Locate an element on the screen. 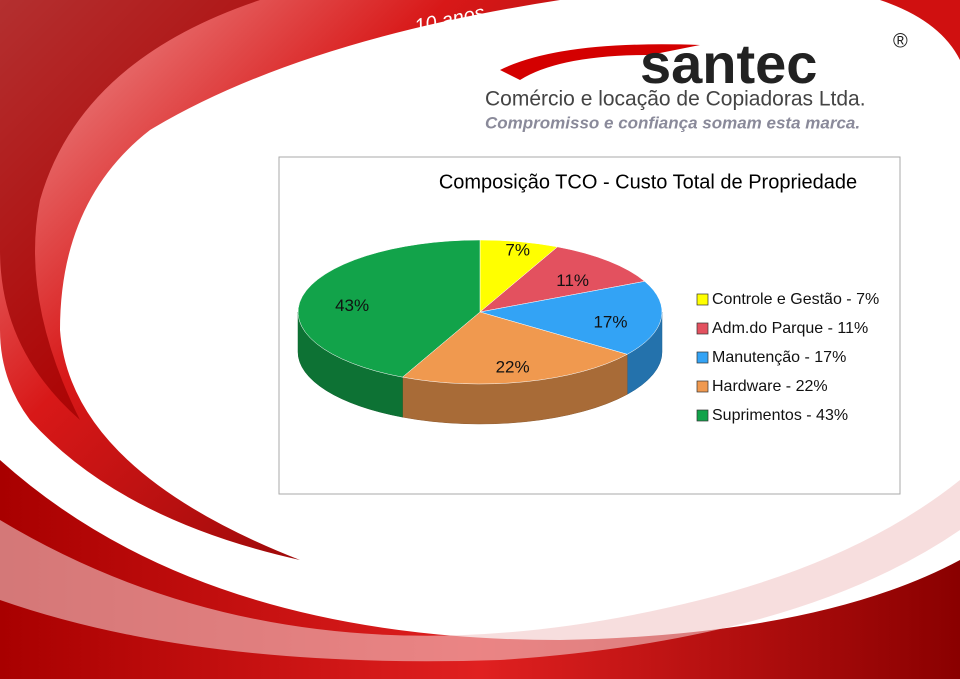  legend-label: Controle e Gestão - 7% is located at coordinates (795, 299).